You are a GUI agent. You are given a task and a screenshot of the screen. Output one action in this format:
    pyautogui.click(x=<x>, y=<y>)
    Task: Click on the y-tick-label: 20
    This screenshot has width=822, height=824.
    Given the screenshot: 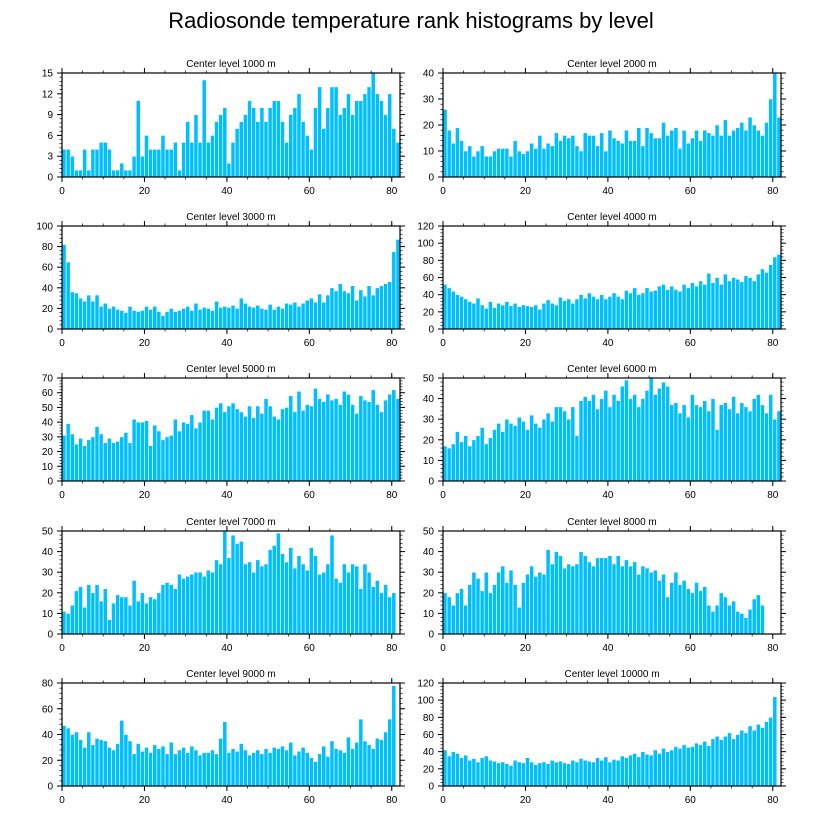 What is the action you would take?
    pyautogui.click(x=48, y=593)
    